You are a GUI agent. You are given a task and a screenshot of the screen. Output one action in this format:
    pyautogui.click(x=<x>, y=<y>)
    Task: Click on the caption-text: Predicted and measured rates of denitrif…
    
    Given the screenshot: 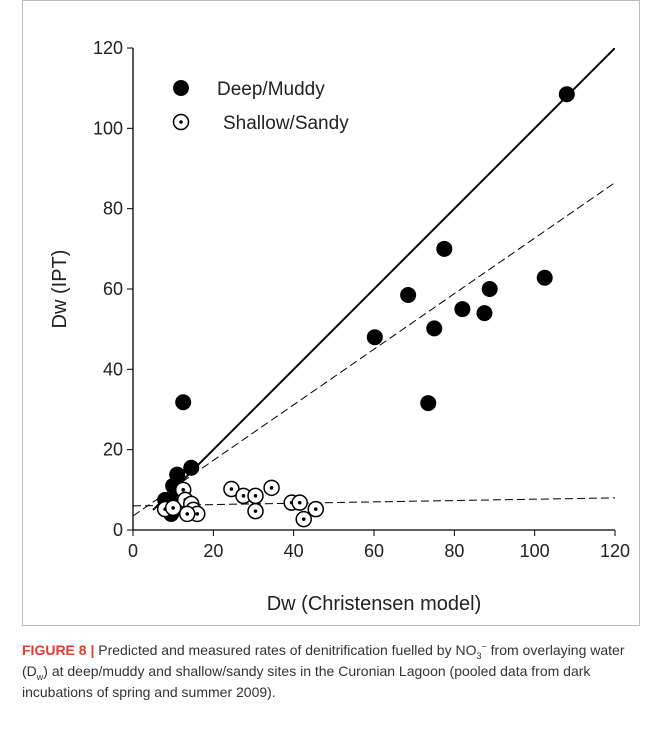 What is the action you would take?
    pyautogui.click(x=285, y=650)
    